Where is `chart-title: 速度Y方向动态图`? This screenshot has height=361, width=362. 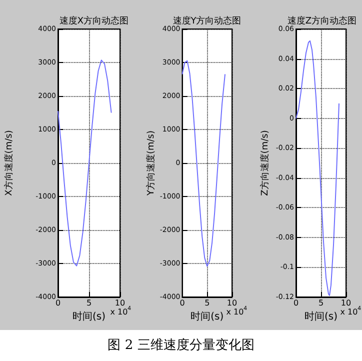 chart-title: 速度Y方向动态图 is located at coordinates (207, 21).